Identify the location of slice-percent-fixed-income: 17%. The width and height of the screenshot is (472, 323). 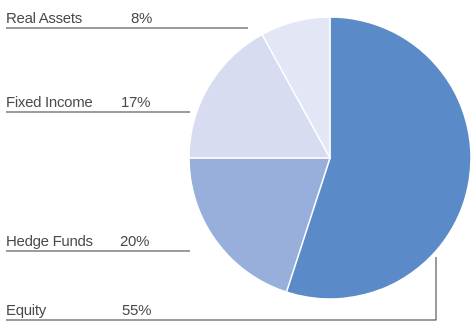
(135, 102).